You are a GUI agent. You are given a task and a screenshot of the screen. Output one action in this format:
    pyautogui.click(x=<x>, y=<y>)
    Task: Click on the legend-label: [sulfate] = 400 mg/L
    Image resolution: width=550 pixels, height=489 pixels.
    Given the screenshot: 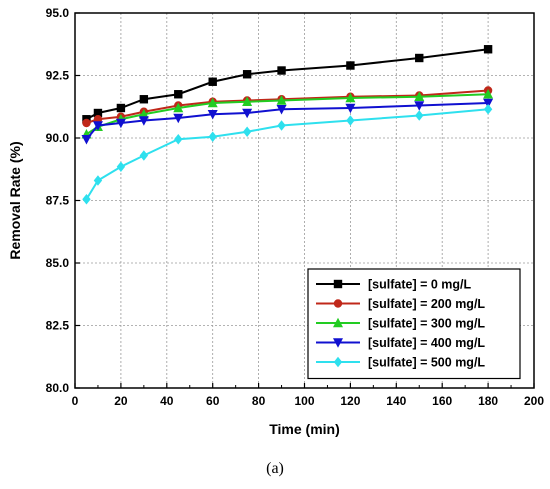 What is the action you would take?
    pyautogui.click(x=426, y=343)
    